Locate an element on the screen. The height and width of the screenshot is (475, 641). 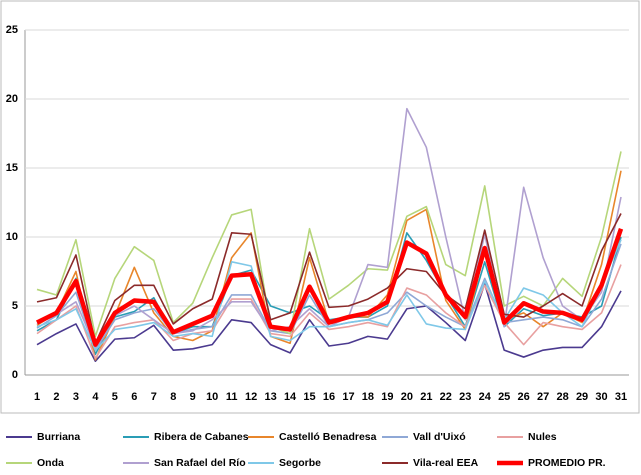
legend-label: PROMEDIO PR. is located at coordinates (567, 463).